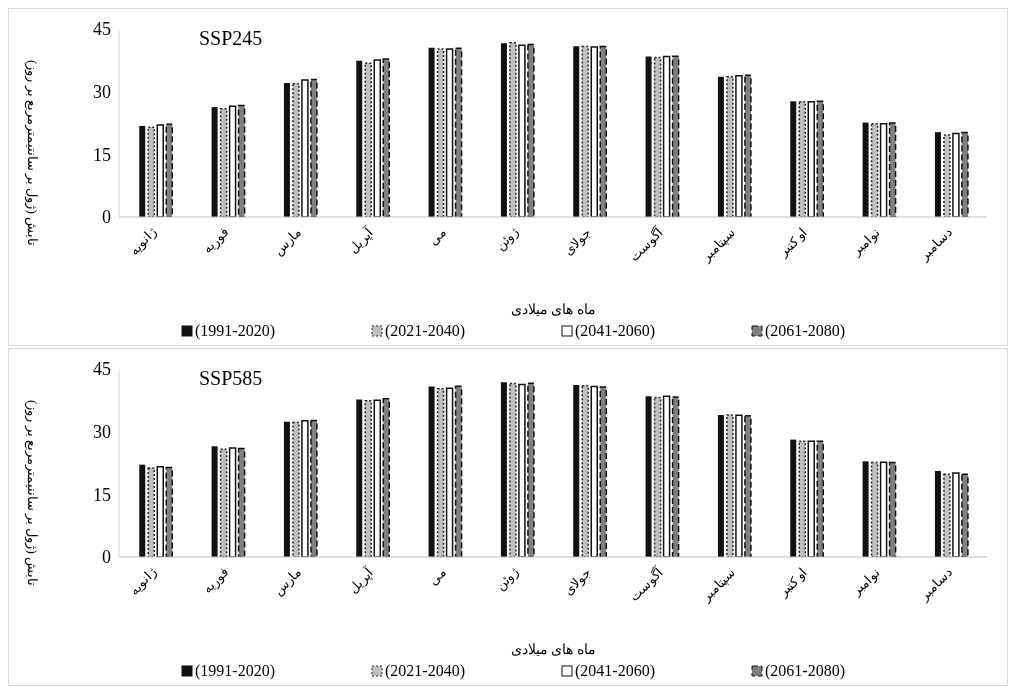 This screenshot has width=1018, height=695. What do you see at coordinates (804, 331) in the screenshot?
I see `legend-label: (2061-2080)` at bounding box center [804, 331].